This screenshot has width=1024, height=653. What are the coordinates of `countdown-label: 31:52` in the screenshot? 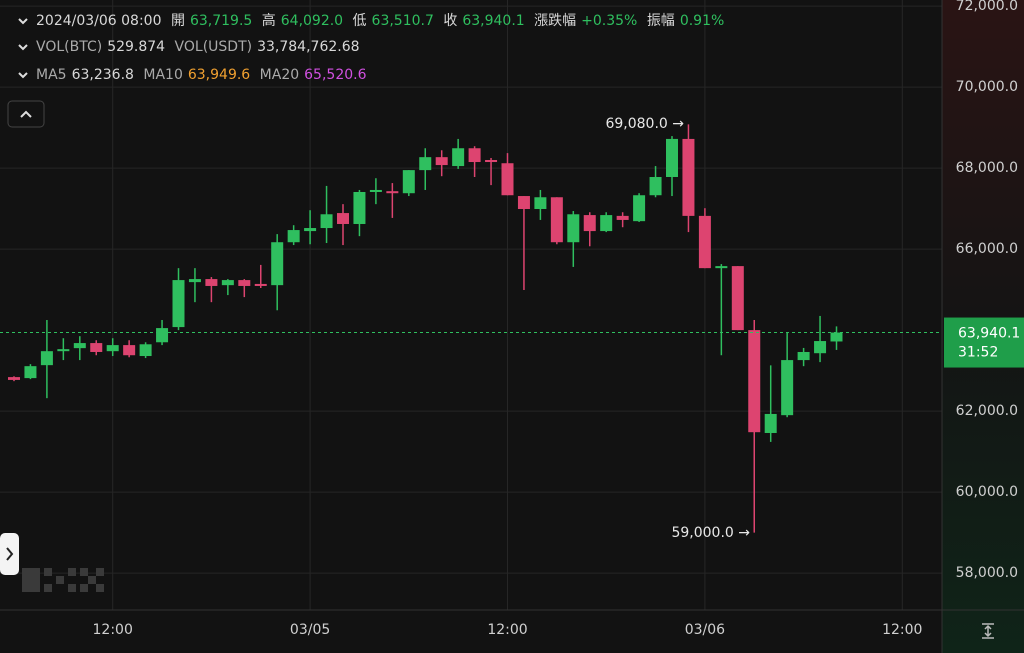 It's located at (978, 353).